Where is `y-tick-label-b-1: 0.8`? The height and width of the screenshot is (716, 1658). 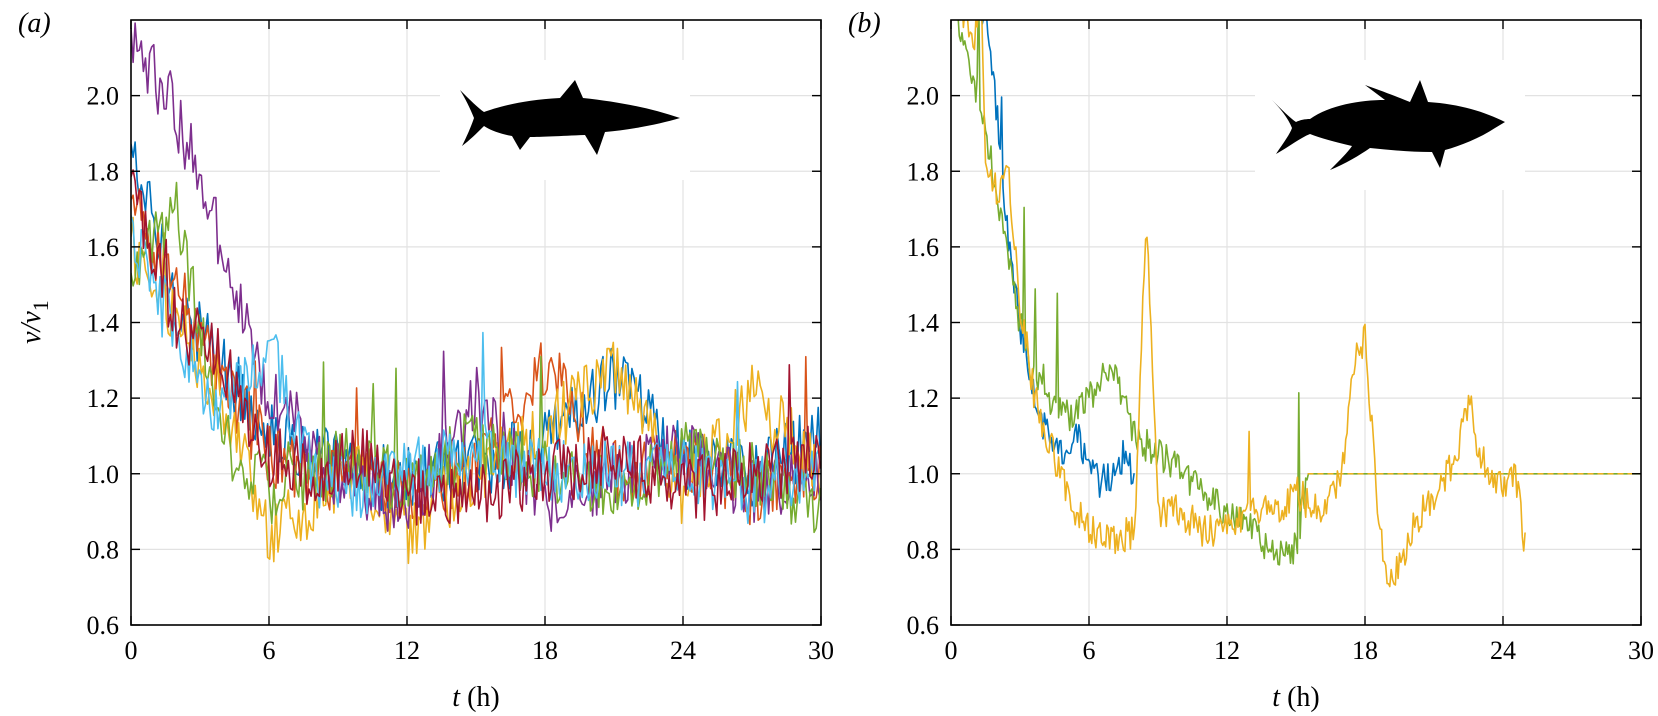 y-tick-label-b-1: 0.8 is located at coordinates (923, 549).